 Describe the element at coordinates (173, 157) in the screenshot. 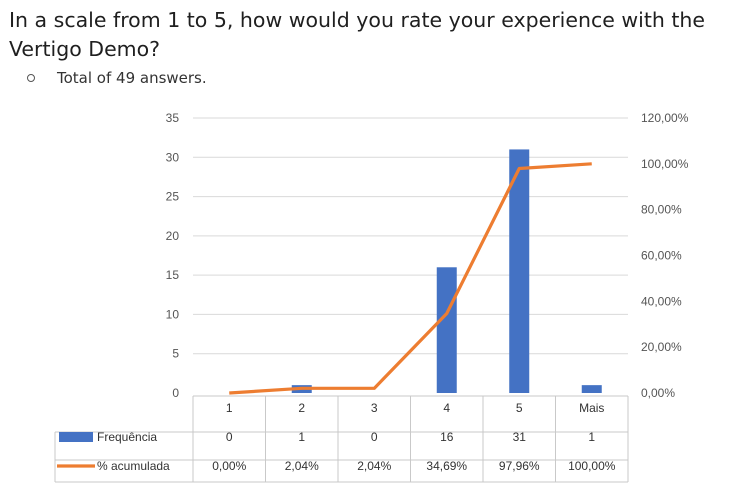

I see `left-tick-label: 30` at that location.